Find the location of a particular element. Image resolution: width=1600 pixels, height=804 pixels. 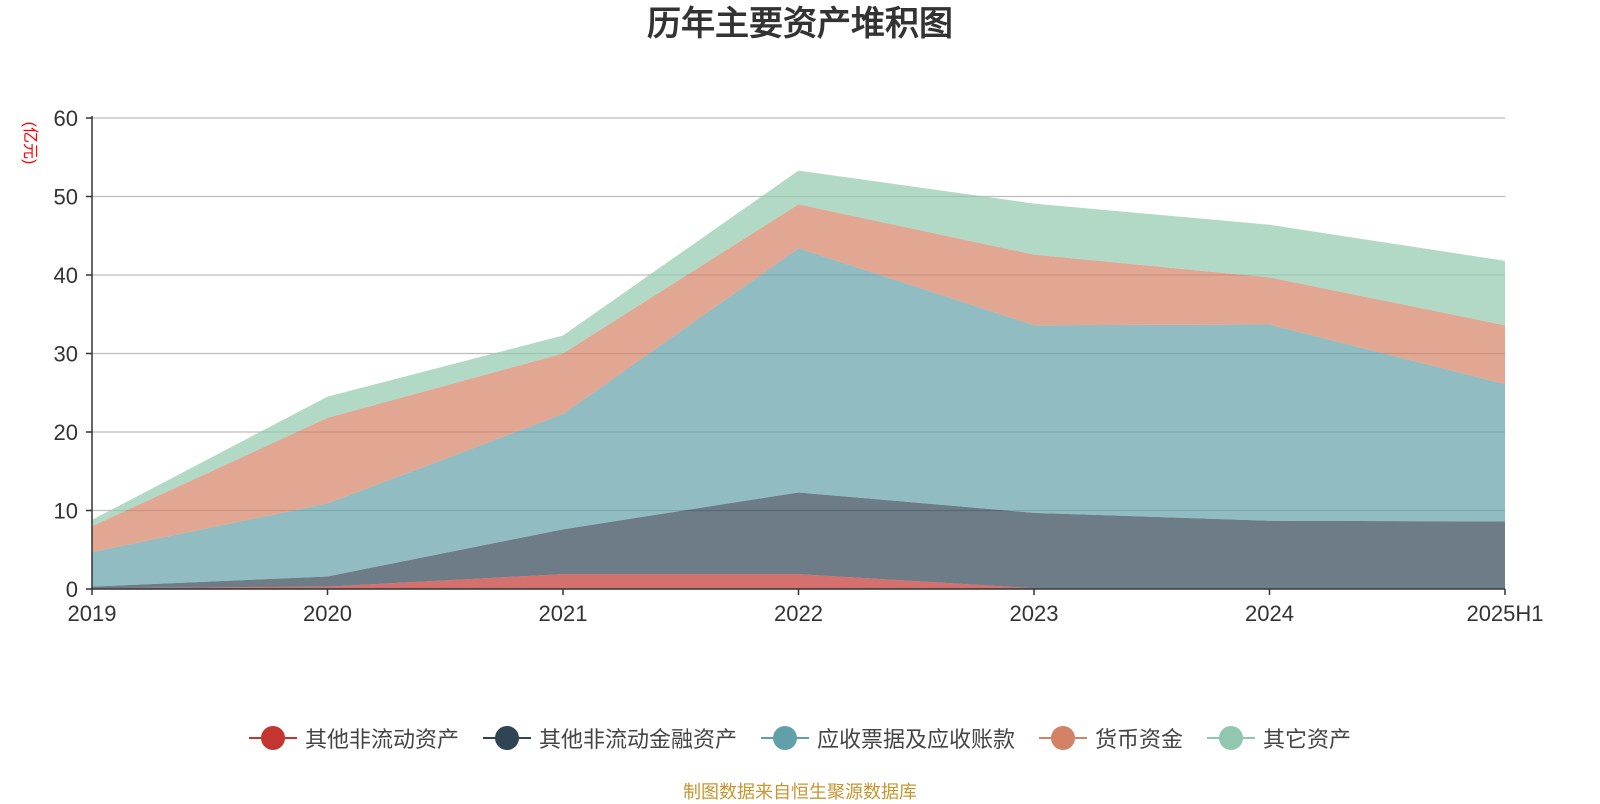

legend-label: 货币资金 is located at coordinates (1139, 740).